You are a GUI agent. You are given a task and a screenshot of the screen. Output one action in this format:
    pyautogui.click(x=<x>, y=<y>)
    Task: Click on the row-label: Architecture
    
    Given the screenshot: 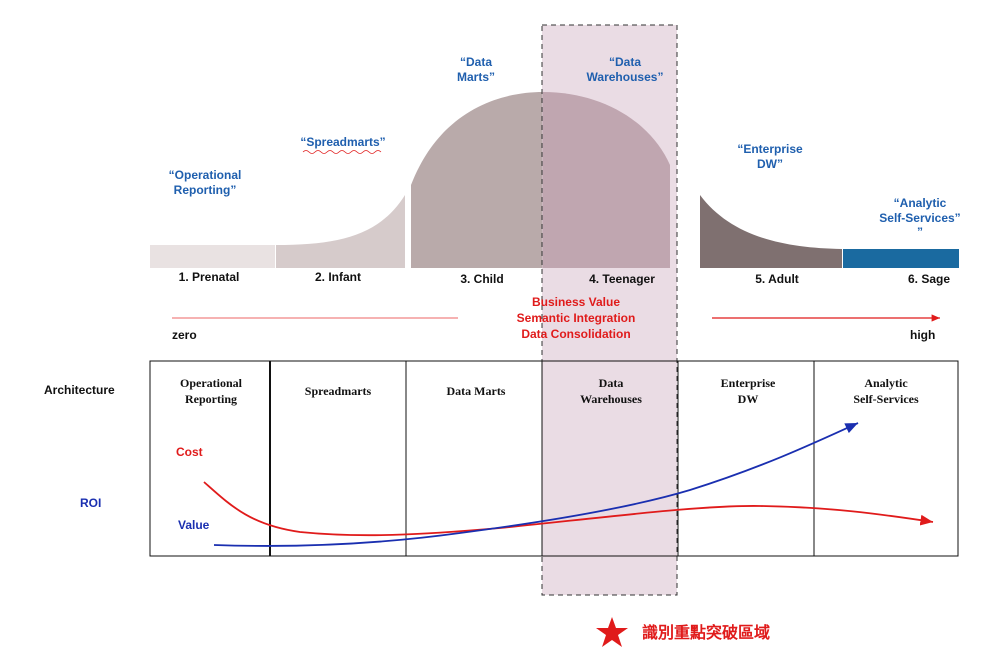 What is the action you would take?
    pyautogui.click(x=79, y=390)
    